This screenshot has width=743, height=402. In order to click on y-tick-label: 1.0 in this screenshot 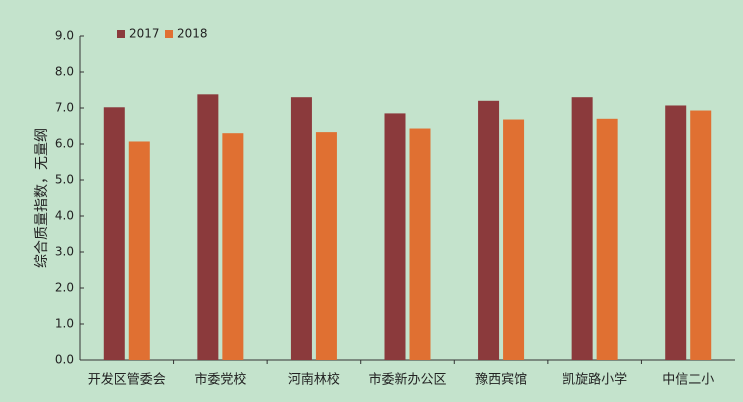, I will do `click(64, 324)`.